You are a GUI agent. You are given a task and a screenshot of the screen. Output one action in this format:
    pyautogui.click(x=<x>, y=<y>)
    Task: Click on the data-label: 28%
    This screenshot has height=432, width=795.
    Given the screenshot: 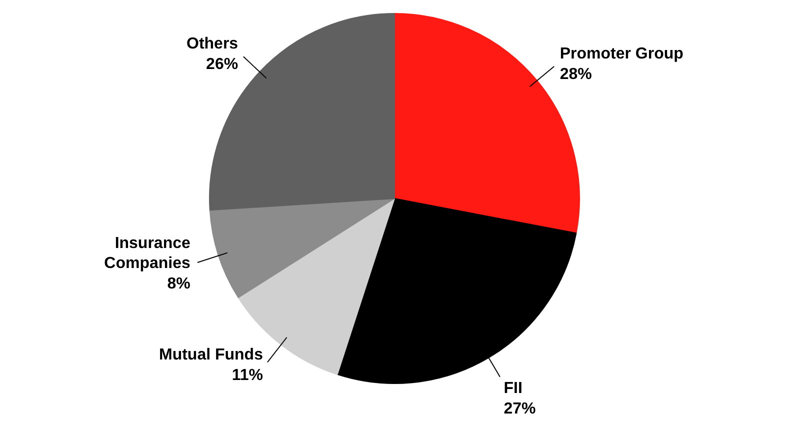 What is the action you would take?
    pyautogui.click(x=576, y=74)
    